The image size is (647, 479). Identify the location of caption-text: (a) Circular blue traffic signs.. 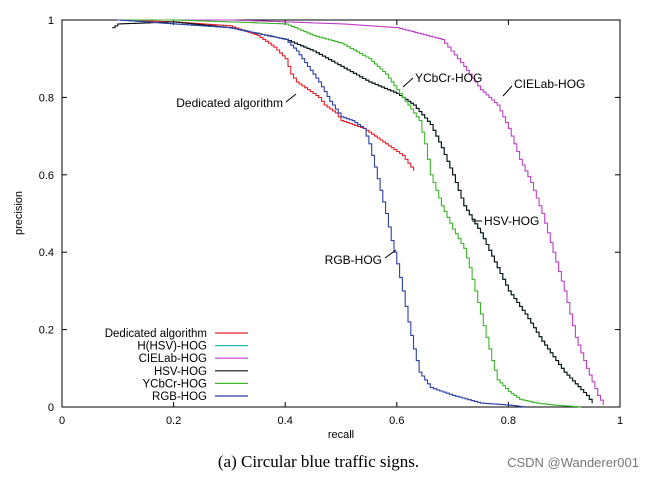
(318, 461).